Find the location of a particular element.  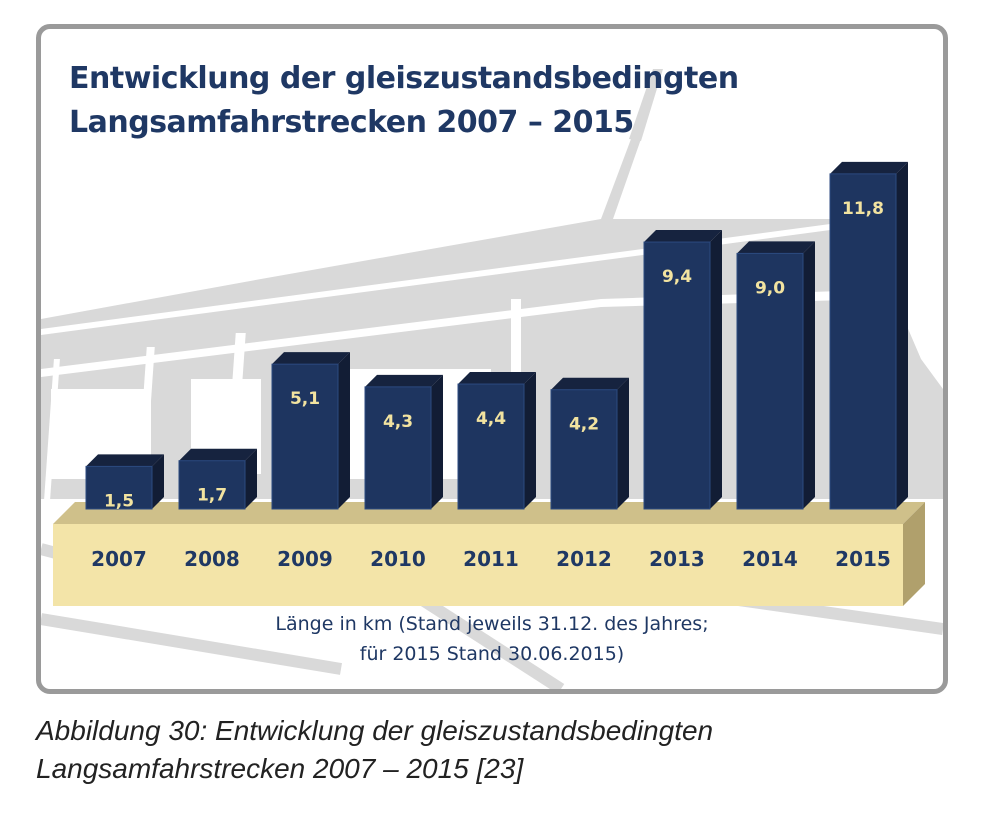

bar-2009: 5,1 is located at coordinates (310, 431).